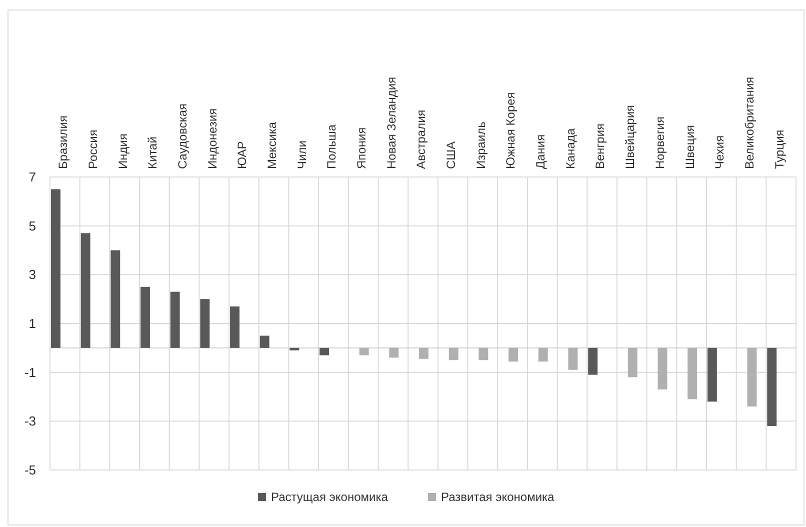 The width and height of the screenshot is (806, 527). Describe the element at coordinates (451, 155) in the screenshot. I see `x-tick-label: США` at that location.